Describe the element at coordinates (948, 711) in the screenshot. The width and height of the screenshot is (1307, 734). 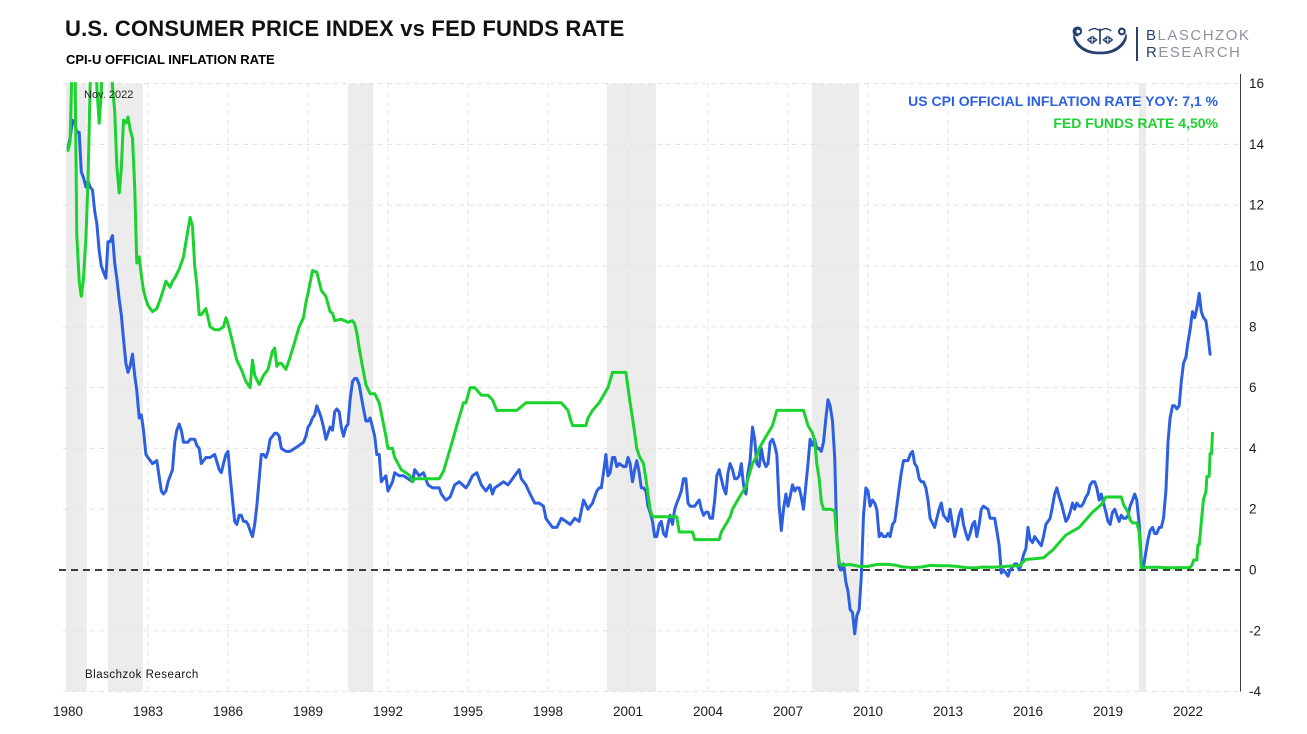
I see `svg-text: 2013` at that location.